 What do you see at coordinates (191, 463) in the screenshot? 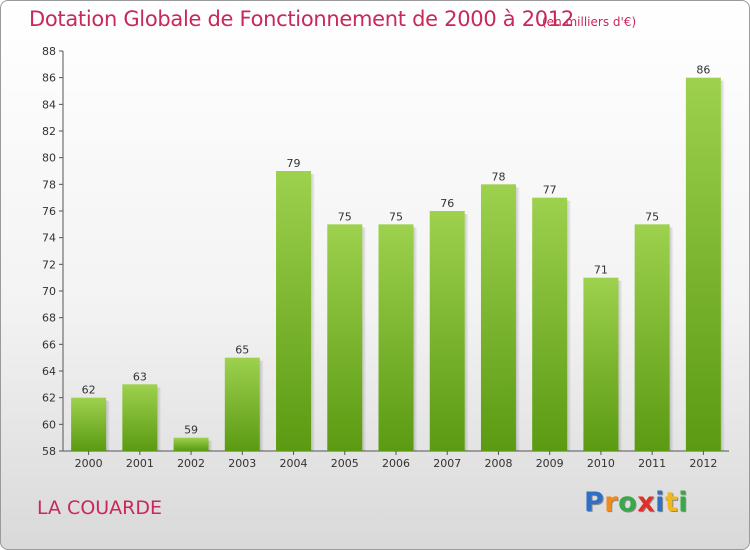
I see `x-tick-label: 2002` at bounding box center [191, 463].